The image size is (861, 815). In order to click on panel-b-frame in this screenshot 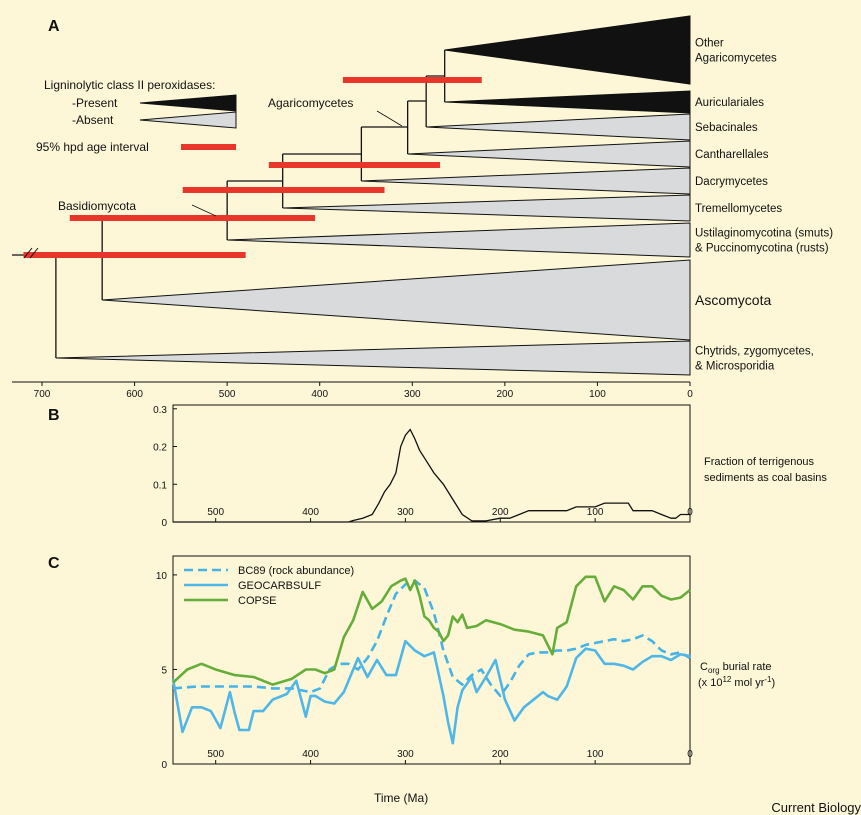, I will do `click(431, 463)`.